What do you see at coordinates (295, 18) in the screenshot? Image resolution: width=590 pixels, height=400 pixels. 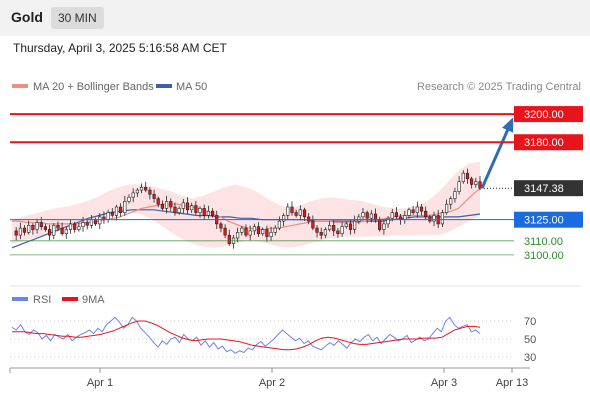 I see `header-bar: Gold 30 MIN` at bounding box center [295, 18].